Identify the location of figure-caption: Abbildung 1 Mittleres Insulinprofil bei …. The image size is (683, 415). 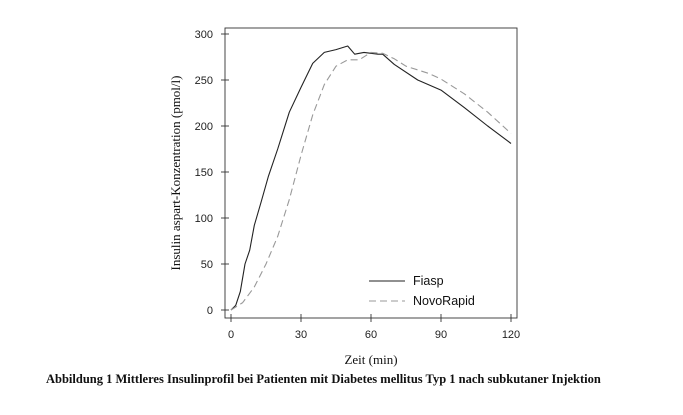
(323, 379).